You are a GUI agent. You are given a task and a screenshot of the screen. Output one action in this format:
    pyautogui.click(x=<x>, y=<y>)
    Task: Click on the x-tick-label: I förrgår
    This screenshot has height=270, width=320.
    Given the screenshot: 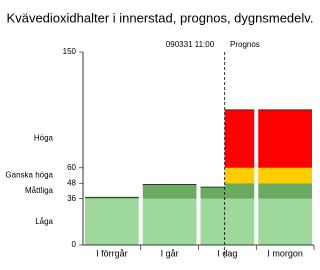 What is the action you would take?
    pyautogui.click(x=112, y=253)
    